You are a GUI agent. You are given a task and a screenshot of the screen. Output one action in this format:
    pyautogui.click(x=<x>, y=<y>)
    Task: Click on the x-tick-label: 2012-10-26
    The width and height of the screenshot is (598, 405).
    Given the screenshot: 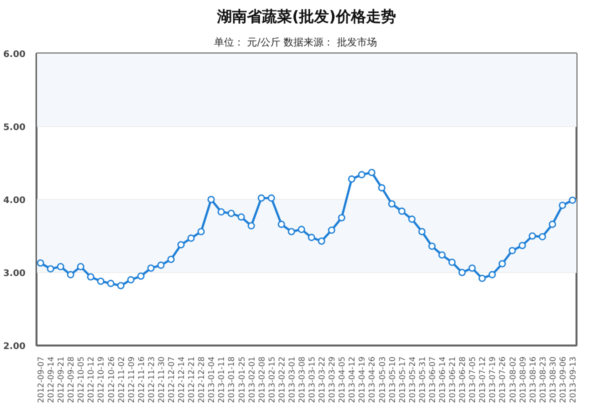 What is the action you would take?
    pyautogui.click(x=111, y=379)
    